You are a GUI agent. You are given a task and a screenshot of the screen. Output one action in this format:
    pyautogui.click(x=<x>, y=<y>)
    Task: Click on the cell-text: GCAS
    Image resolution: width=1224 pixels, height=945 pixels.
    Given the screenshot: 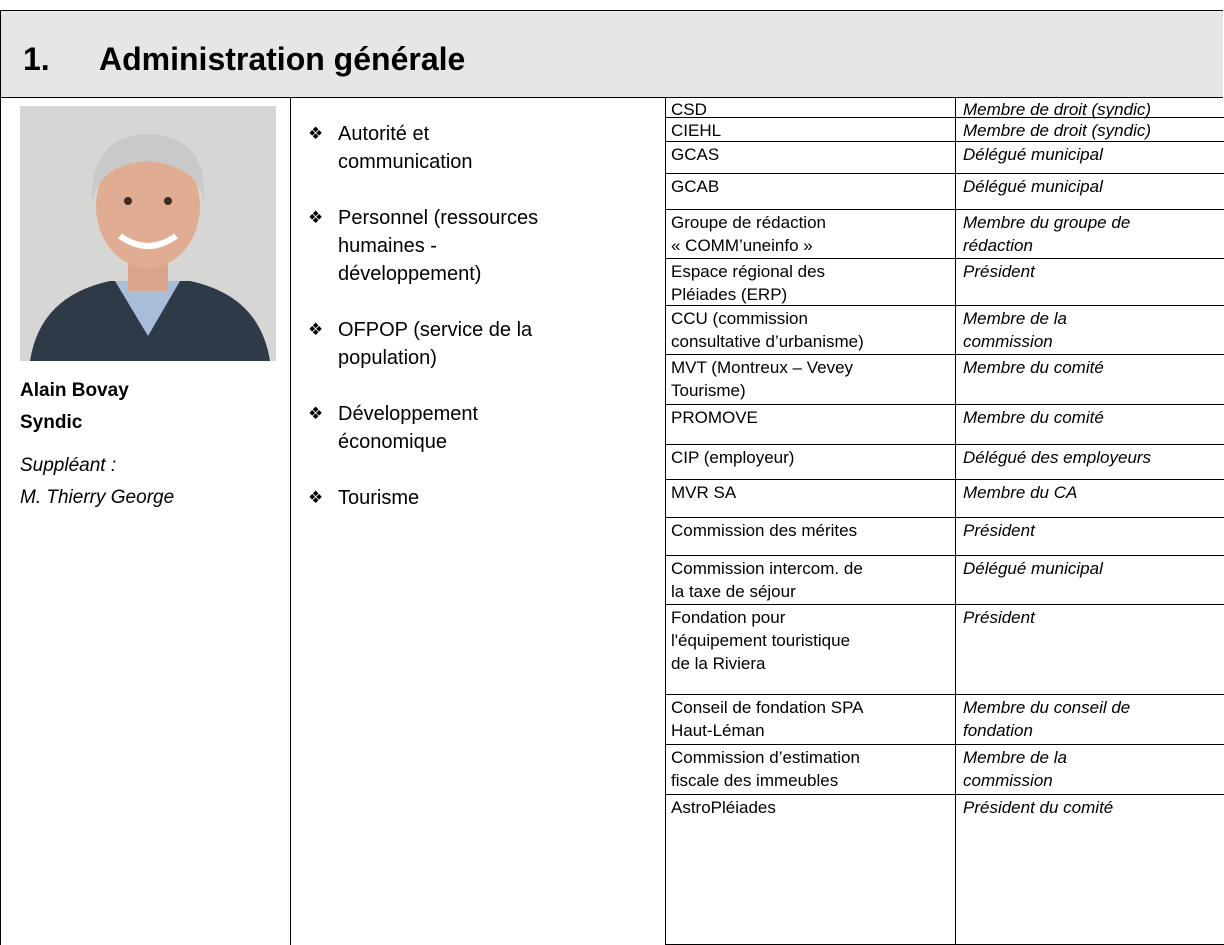 What is the action you would take?
    pyautogui.click(x=695, y=154)
    